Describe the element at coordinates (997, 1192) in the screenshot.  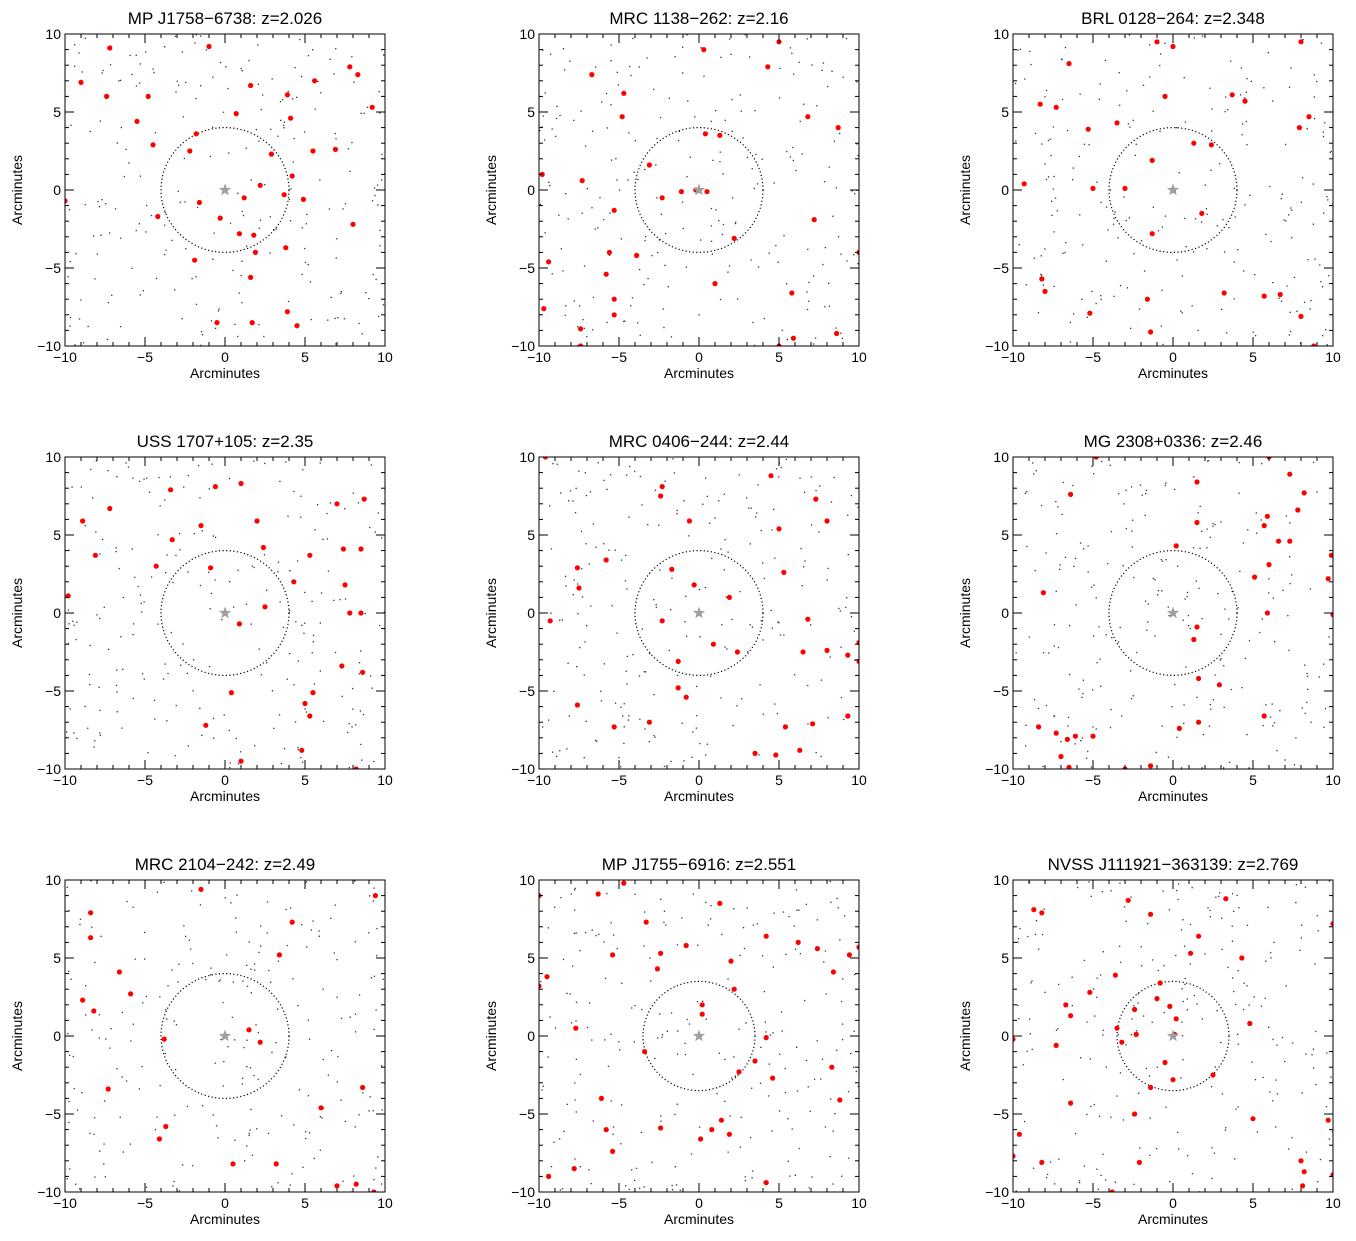
I see `y-tick-label: −10` at that location.